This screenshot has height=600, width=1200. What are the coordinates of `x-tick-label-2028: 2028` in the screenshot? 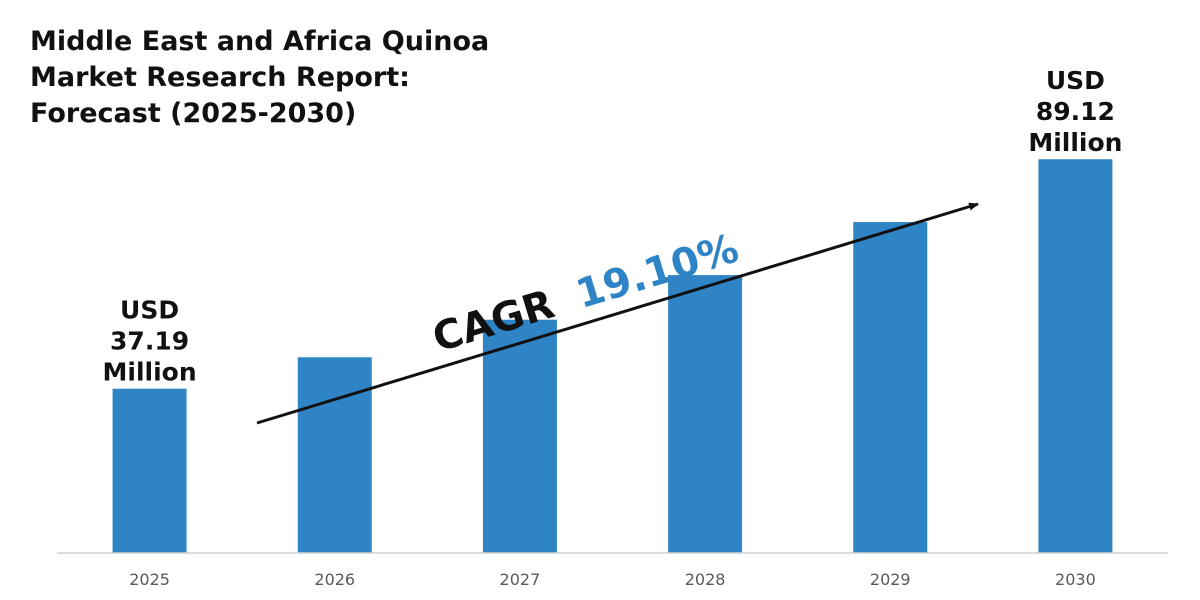 It's located at (705, 579).